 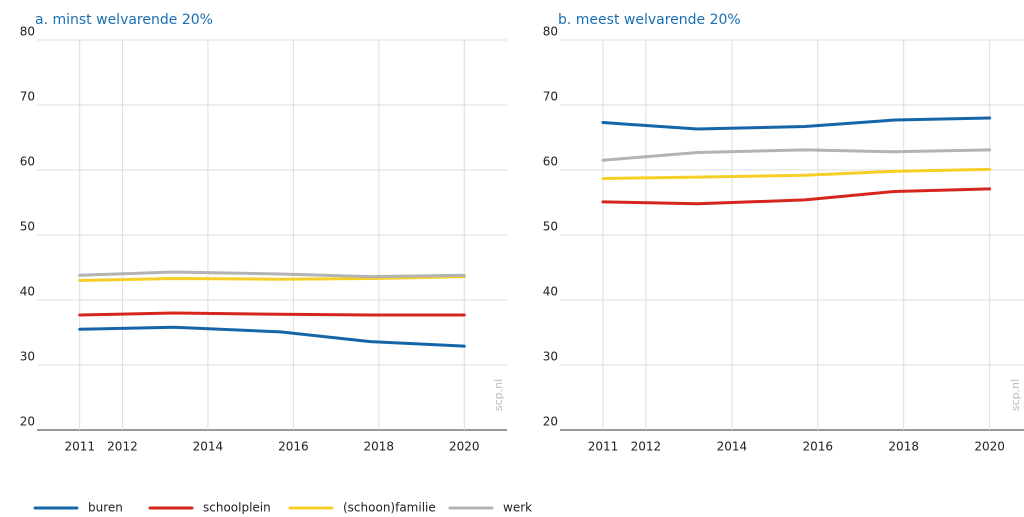 What do you see at coordinates (517, 508) in the screenshot?
I see `legend-label: werk` at bounding box center [517, 508].